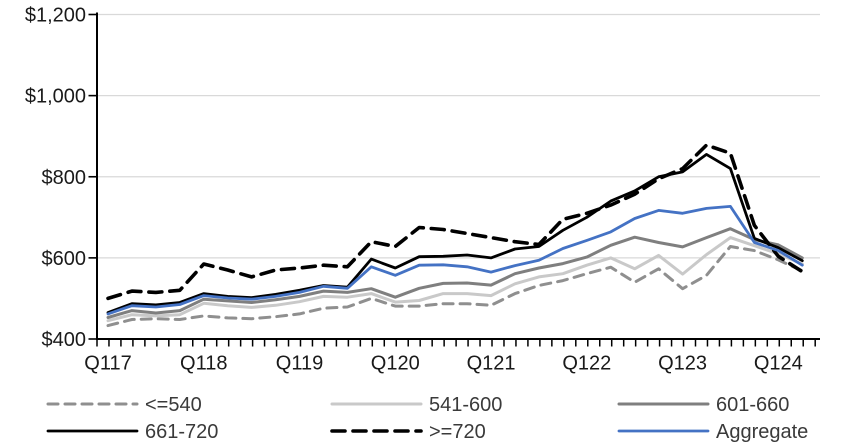 The image size is (852, 442). Describe the element at coordinates (682, 364) in the screenshot. I see `x-axis-label: Q123` at that location.